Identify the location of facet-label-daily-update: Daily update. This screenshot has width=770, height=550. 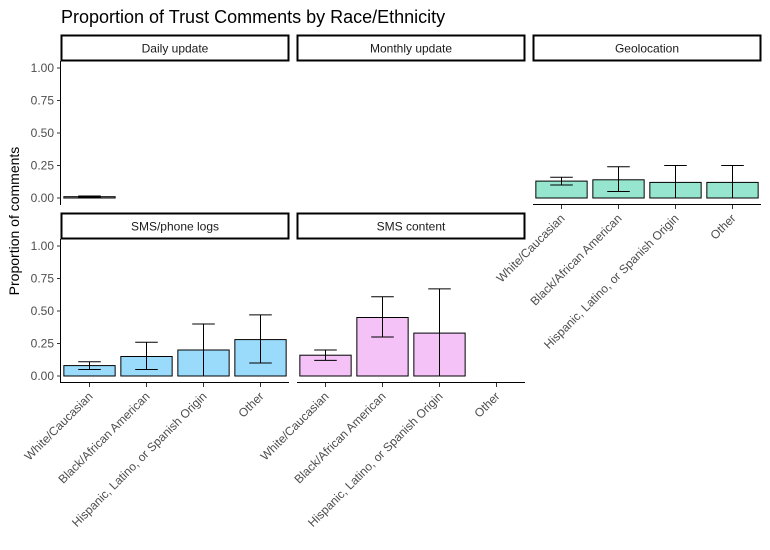
(175, 49).